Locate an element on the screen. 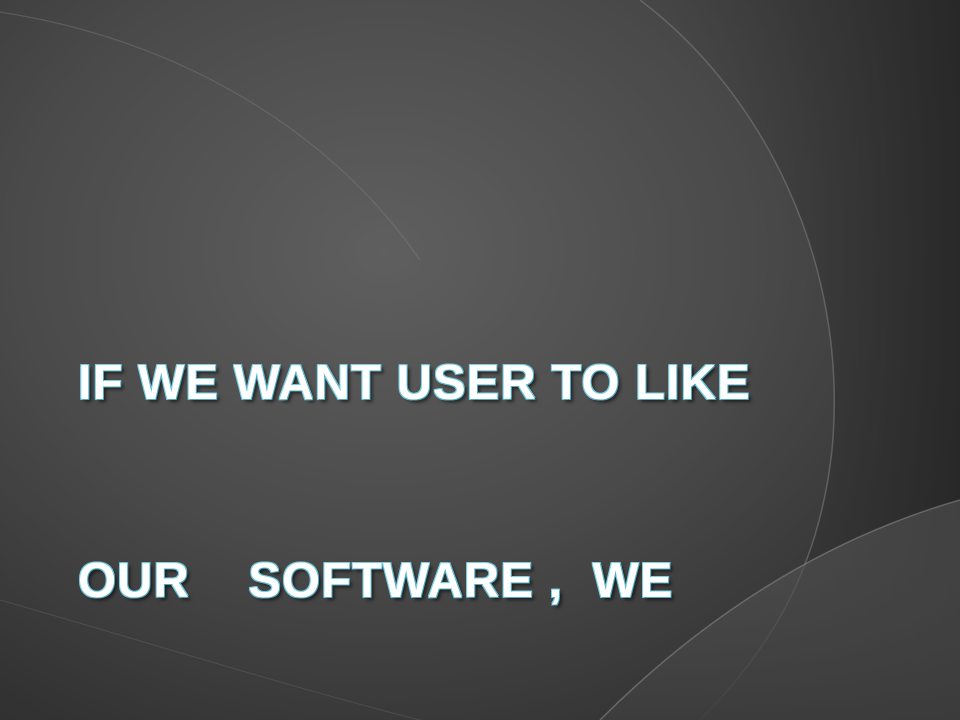  bottom-right-band is located at coordinates (780, 610).